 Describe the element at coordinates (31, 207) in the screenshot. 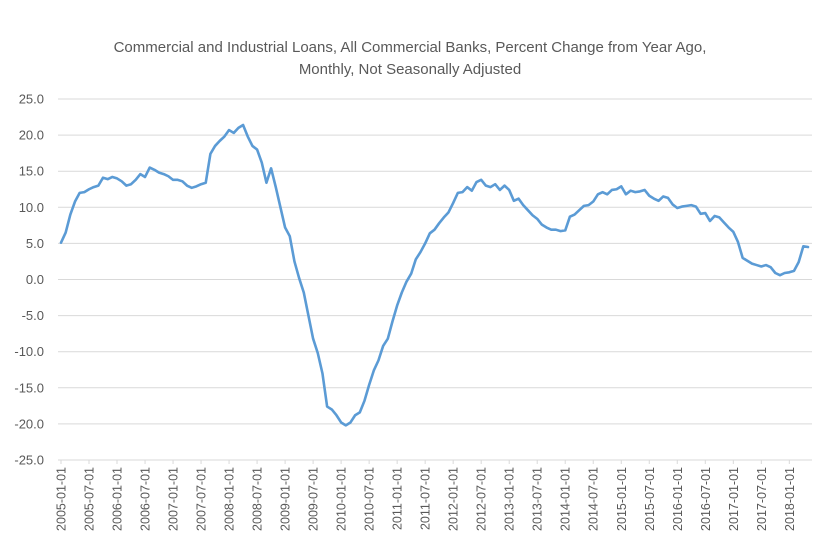

I see `y-tick-label: 10.0` at that location.